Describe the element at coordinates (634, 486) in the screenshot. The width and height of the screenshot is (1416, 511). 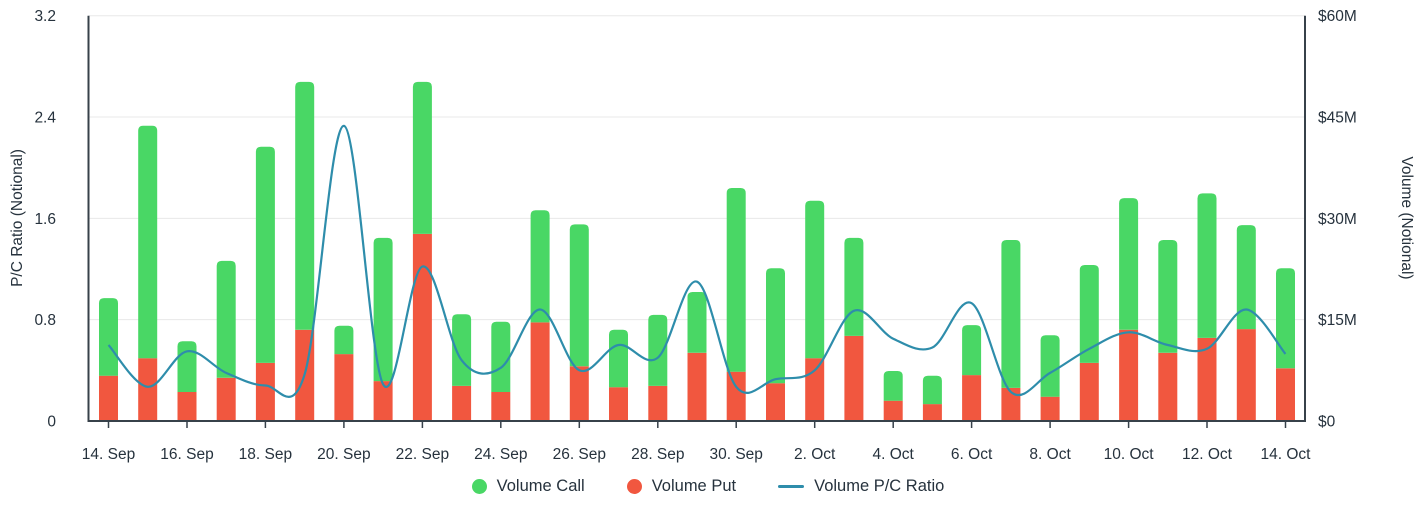
I see `volume-put-marker-icon` at that location.